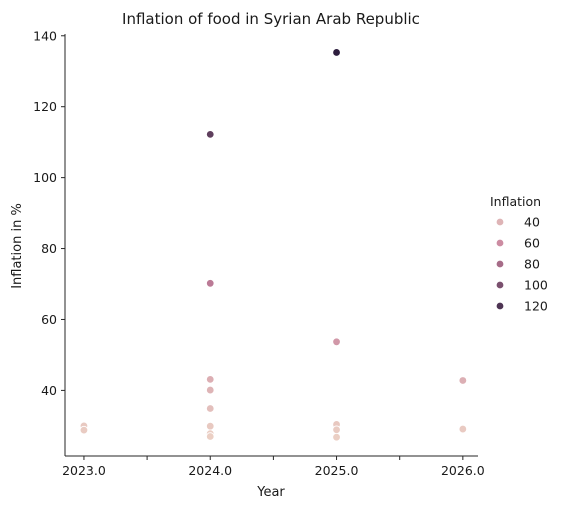  I want to click on x-axis-label: Year, so click(270, 492).